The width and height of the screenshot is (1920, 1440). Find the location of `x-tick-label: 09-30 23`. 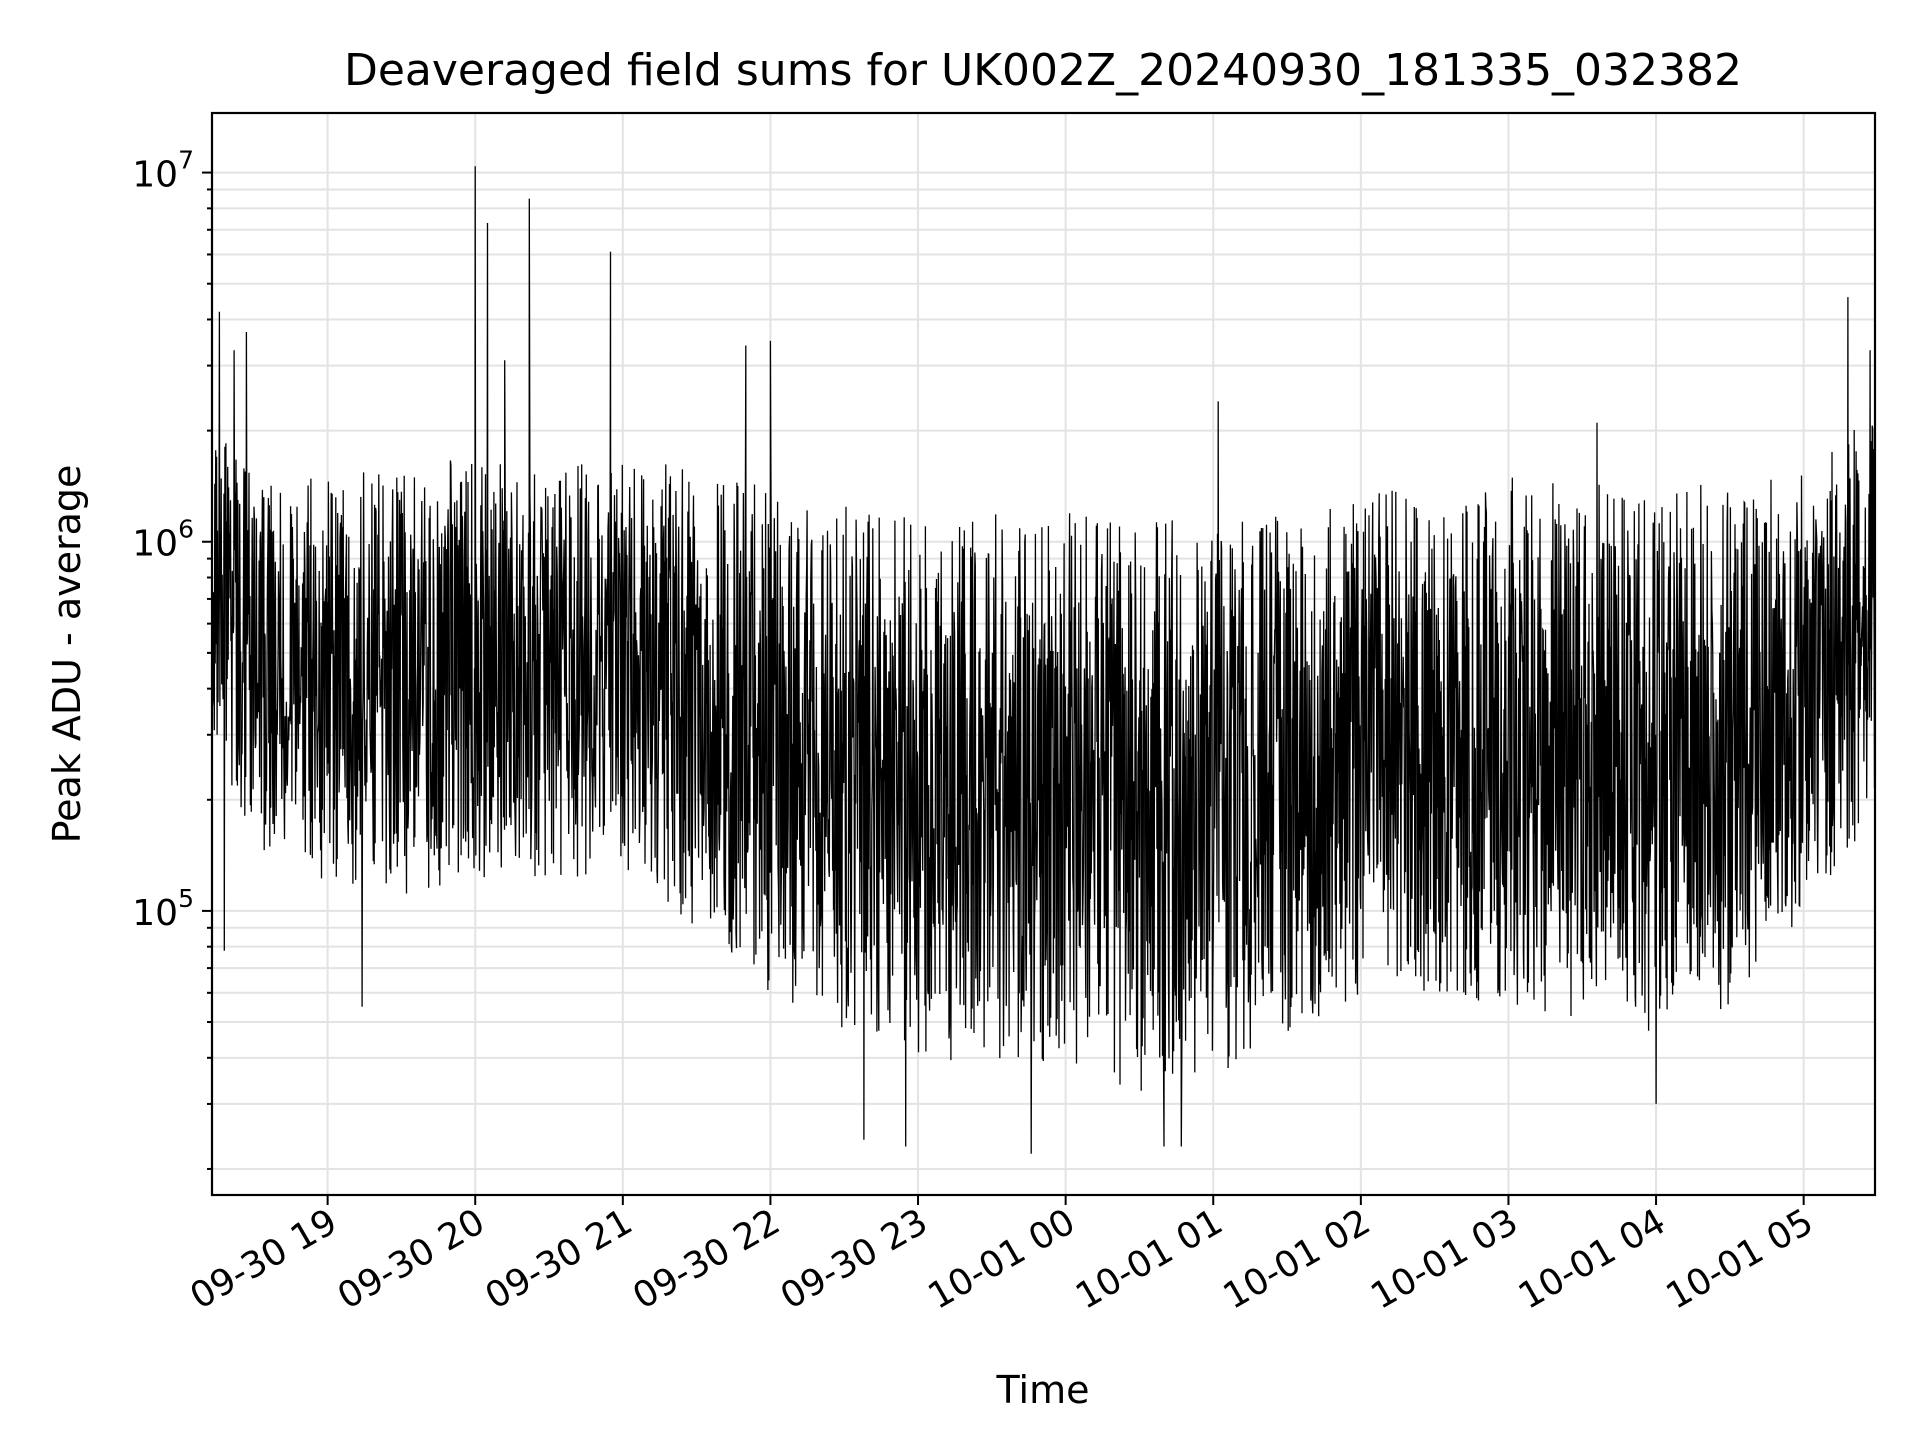

x-tick-label: 09-30 23 is located at coordinates (854, 1259).